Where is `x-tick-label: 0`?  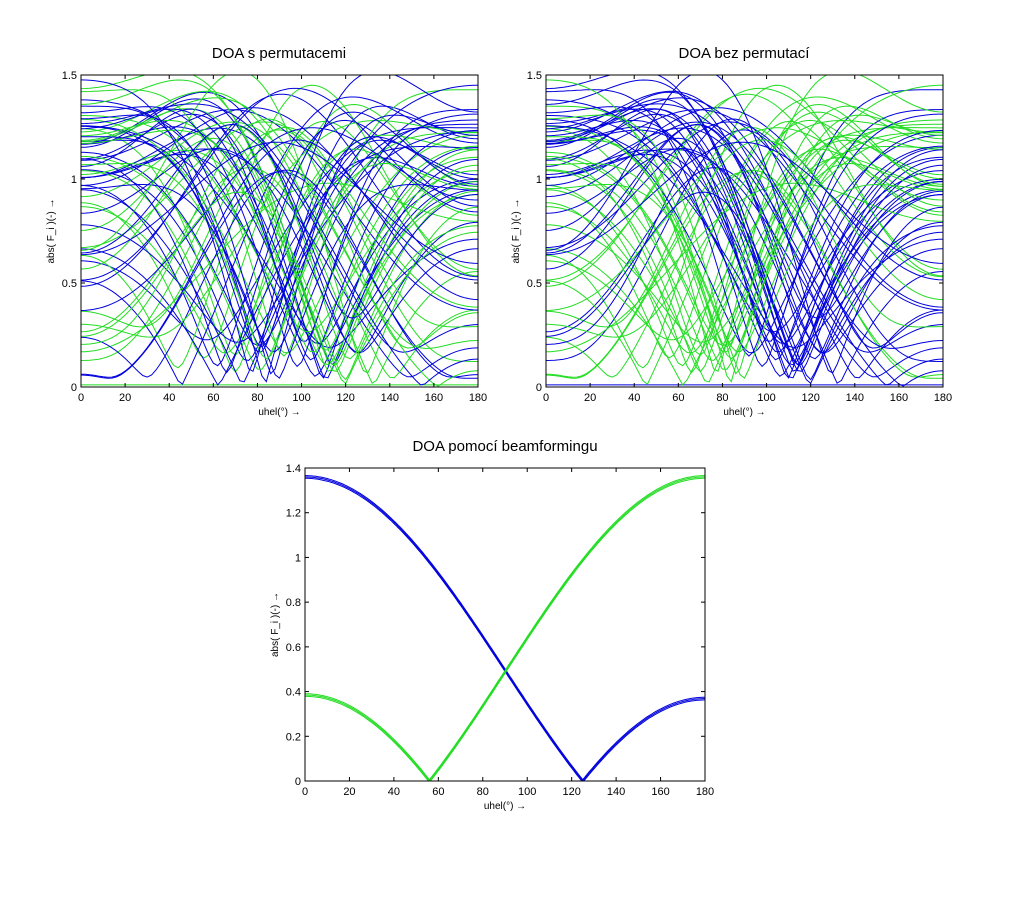 x-tick-label: 0 is located at coordinates (81, 398).